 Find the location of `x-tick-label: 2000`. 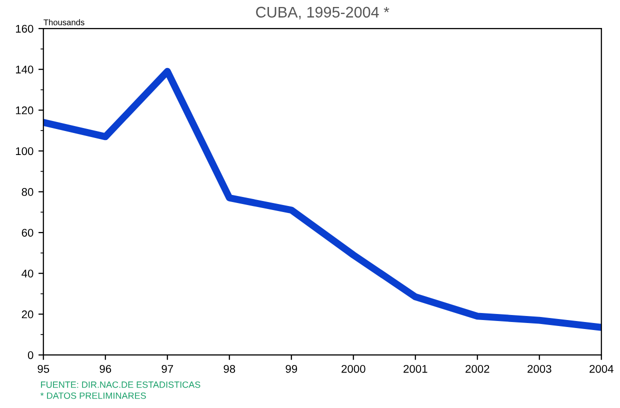

x-tick-label: 2000 is located at coordinates (354, 368).